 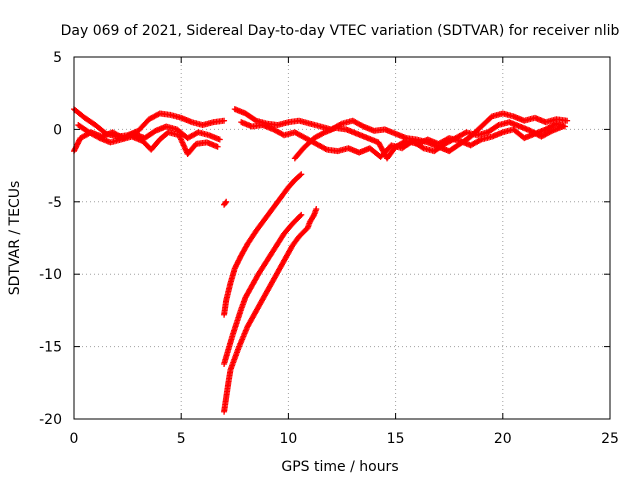 What do you see at coordinates (57, 58) in the screenshot?
I see `y-tick-label: 5` at bounding box center [57, 58].